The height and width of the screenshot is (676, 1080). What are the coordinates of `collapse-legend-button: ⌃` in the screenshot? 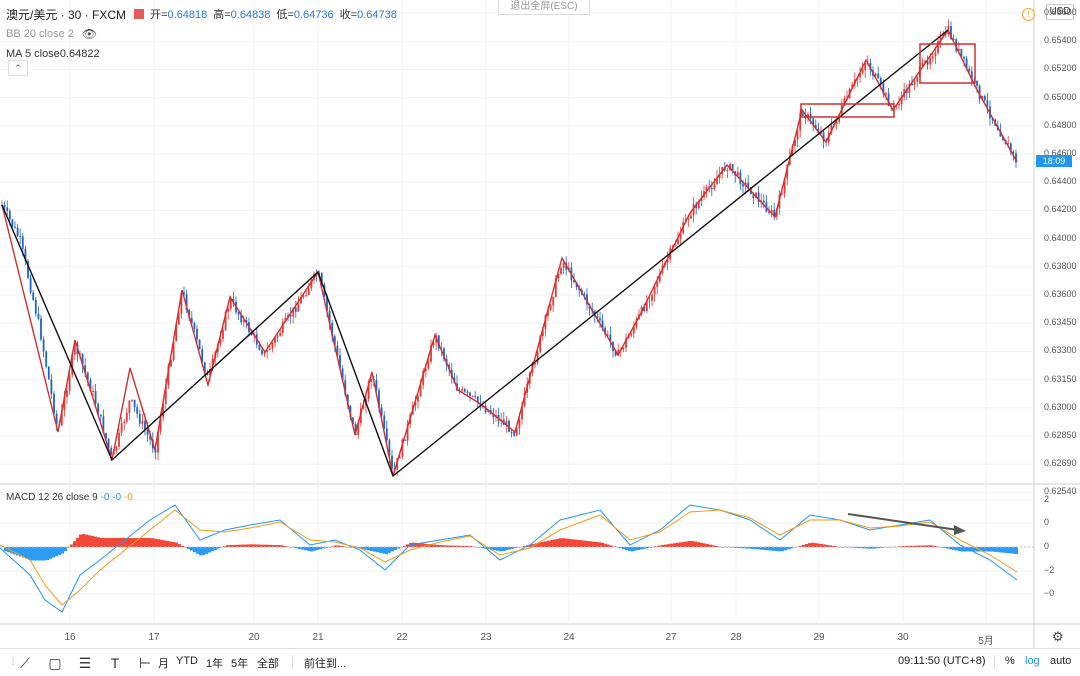 It's located at (18, 68).